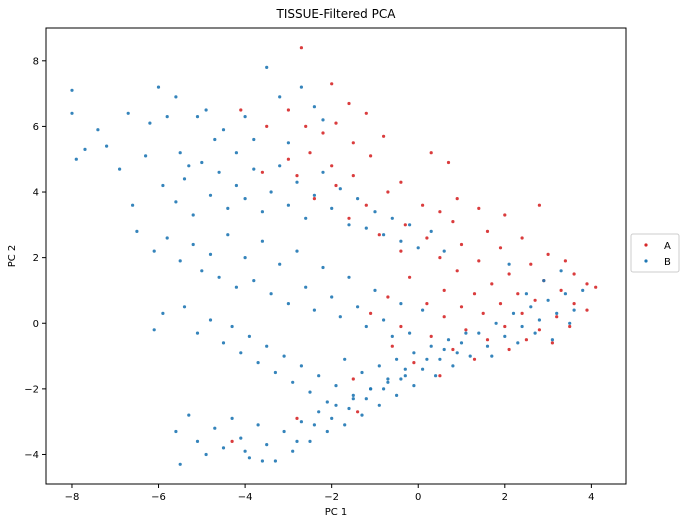 This screenshot has width=684, height=525. Describe the element at coordinates (336, 14) in the screenshot. I see `chart-title: TISSUE-Filtered PCA` at that location.